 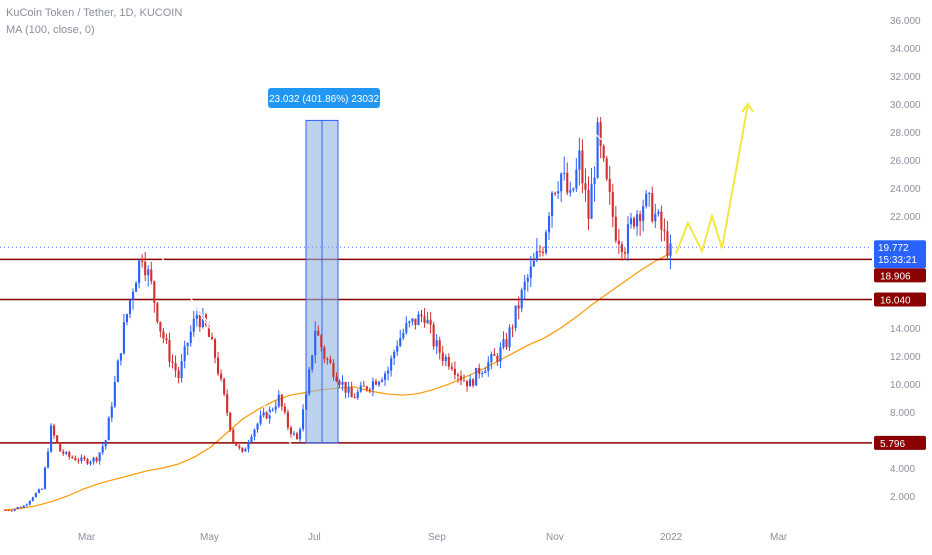 I want to click on chart-title: KuCoin Token / Tether, 1D, KUCOIN, so click(x=94, y=13).